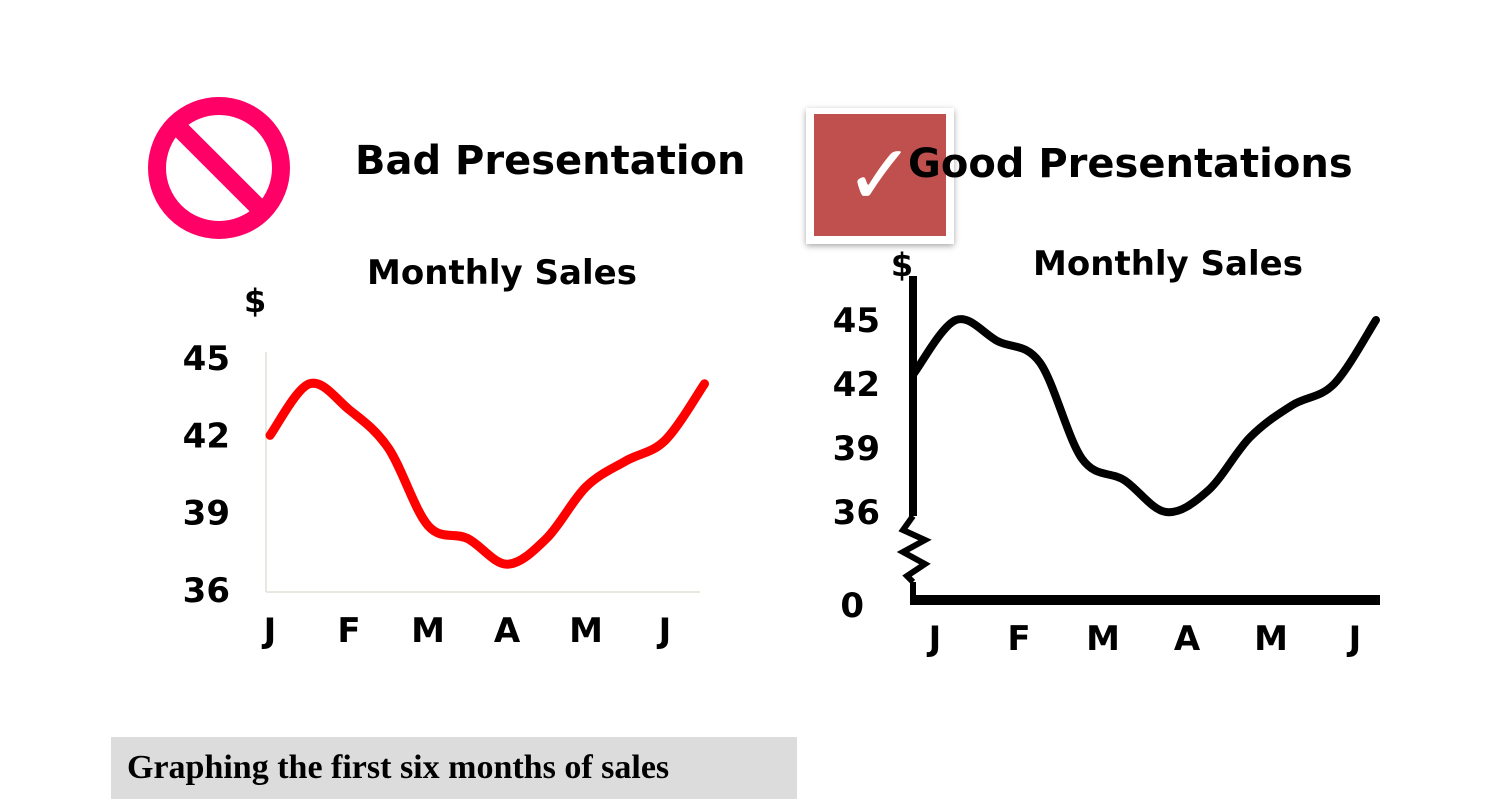 The image size is (1501, 807). What do you see at coordinates (852, 606) in the screenshot?
I see `y-tick-label-zero: 0` at bounding box center [852, 606].